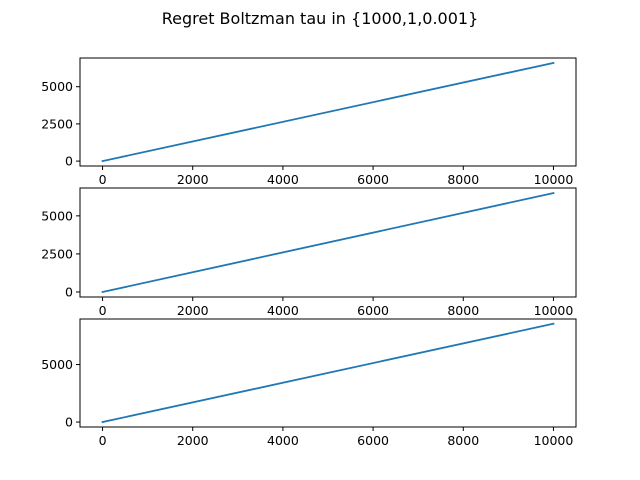 The height and width of the screenshot is (480, 640). Describe the element at coordinates (554, 310) in the screenshot. I see `x-tick-label-2-5: 10000` at that location.